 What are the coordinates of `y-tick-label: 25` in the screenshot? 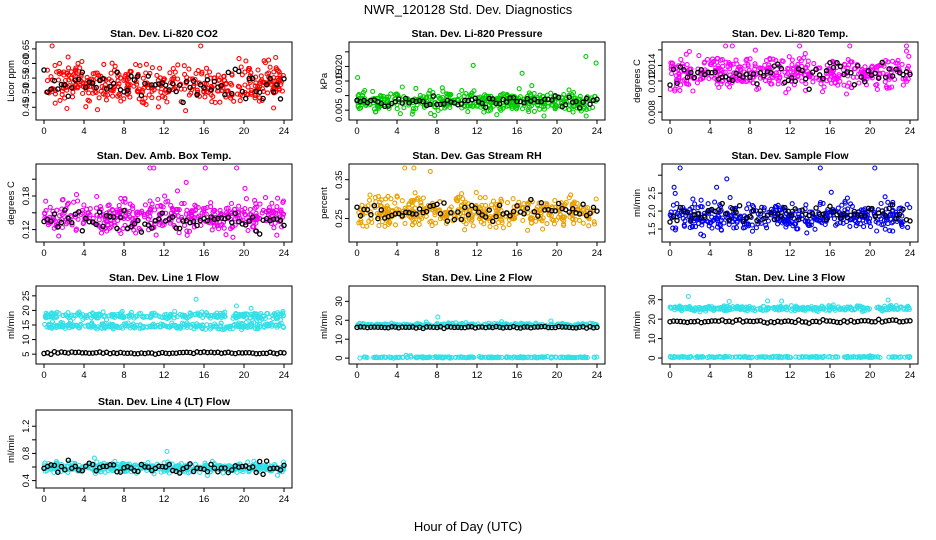 It's located at (26, 296).